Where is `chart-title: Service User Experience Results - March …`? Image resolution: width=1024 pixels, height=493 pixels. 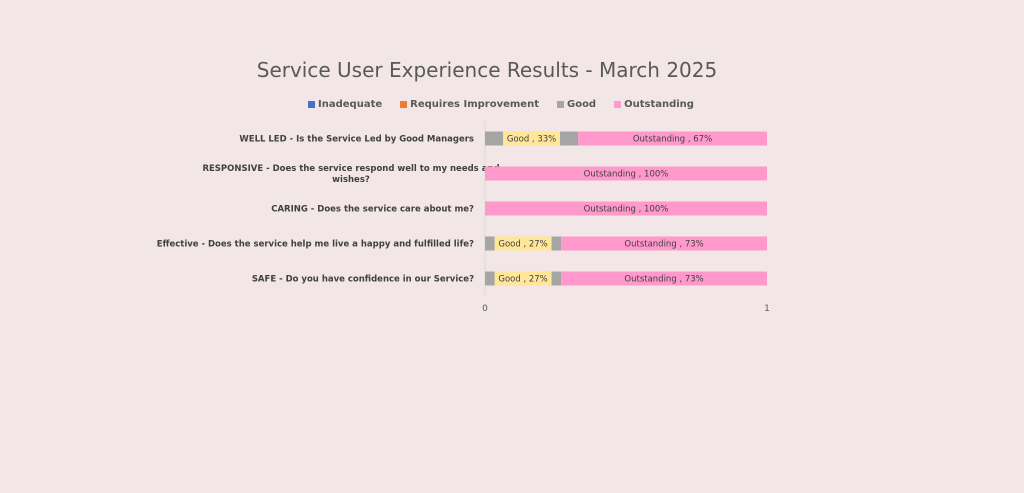
chart-title: Service User Experience Results - March … is located at coordinates (487, 70).